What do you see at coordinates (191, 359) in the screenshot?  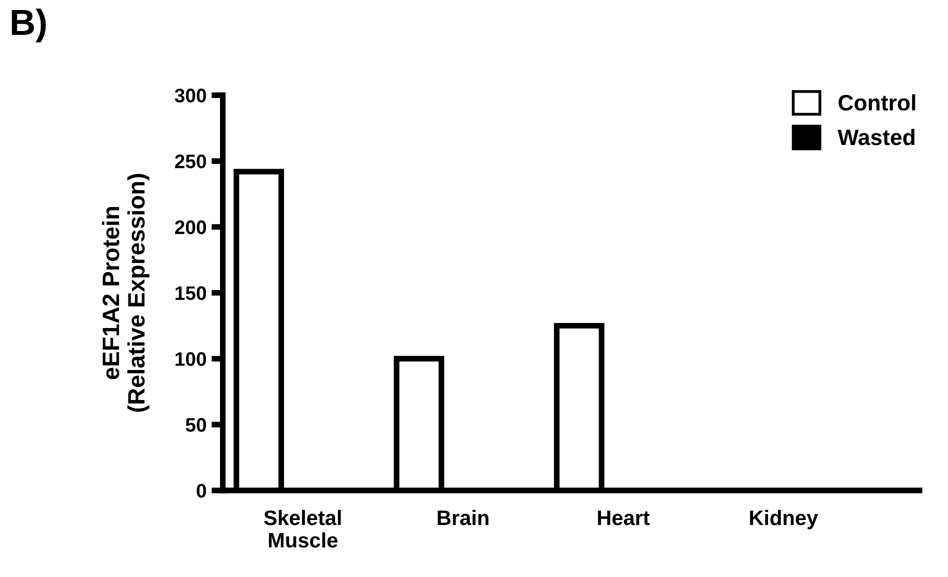 I see `y-tick-label: 100` at bounding box center [191, 359].